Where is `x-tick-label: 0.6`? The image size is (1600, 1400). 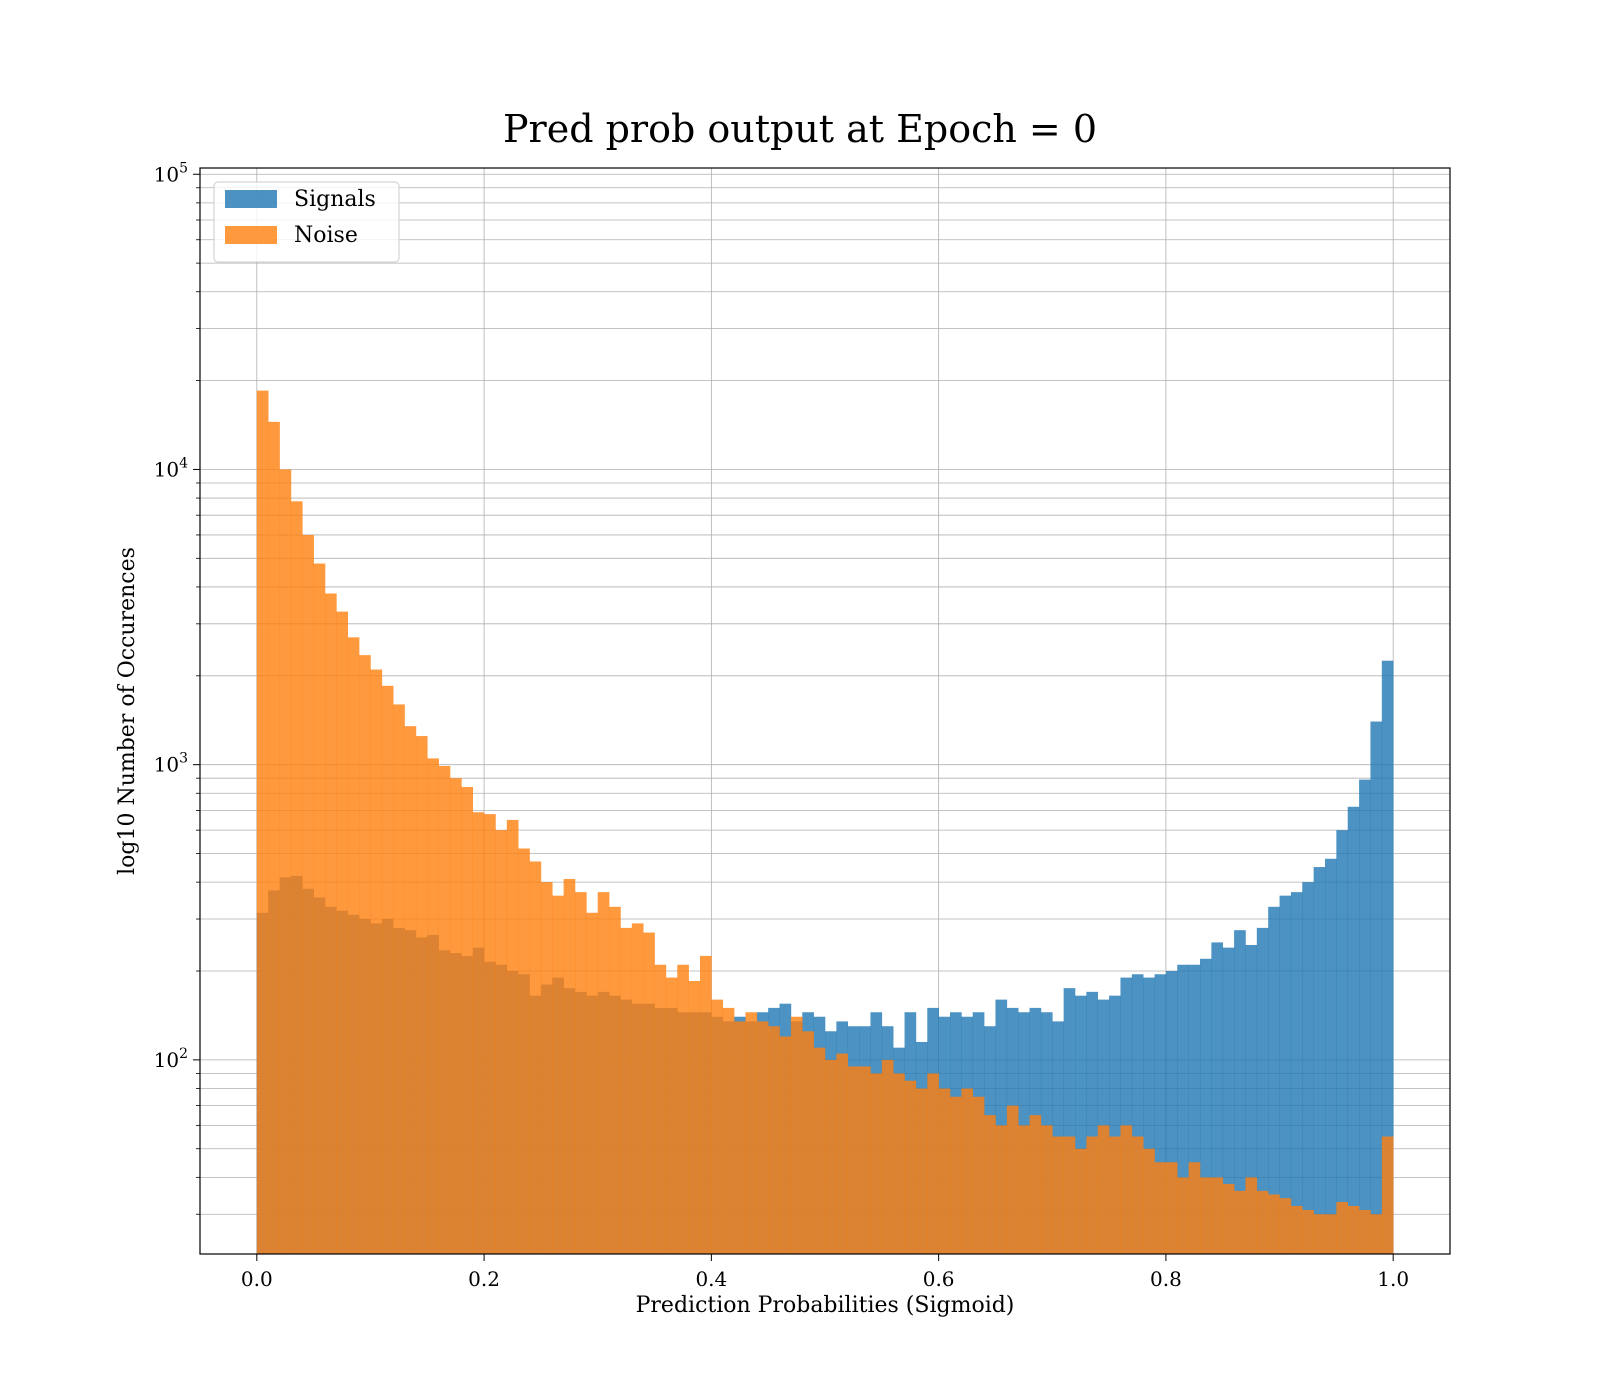 x-tick-label: 0.6 is located at coordinates (939, 1279).